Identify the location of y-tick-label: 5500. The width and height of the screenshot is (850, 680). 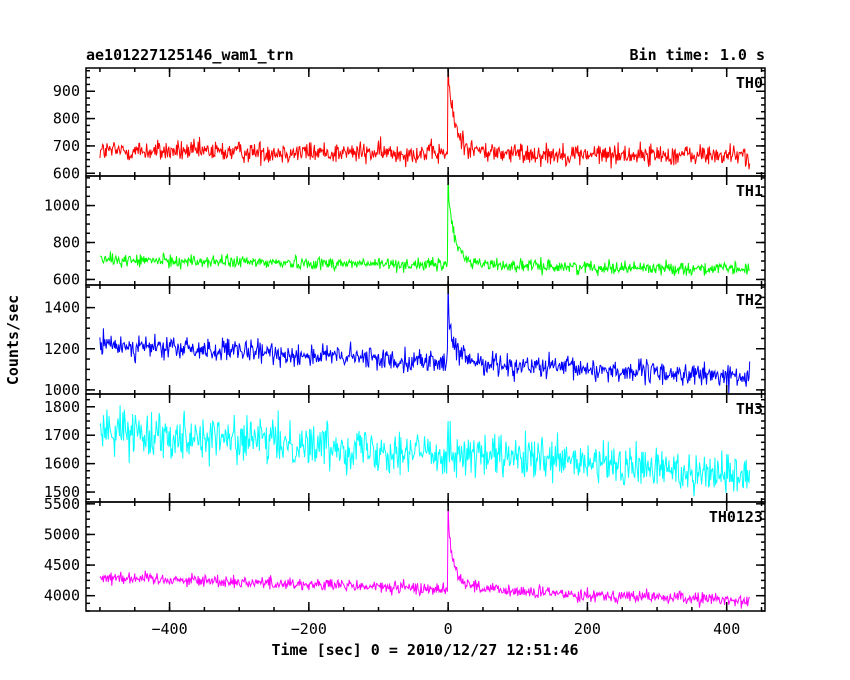
(62, 504).